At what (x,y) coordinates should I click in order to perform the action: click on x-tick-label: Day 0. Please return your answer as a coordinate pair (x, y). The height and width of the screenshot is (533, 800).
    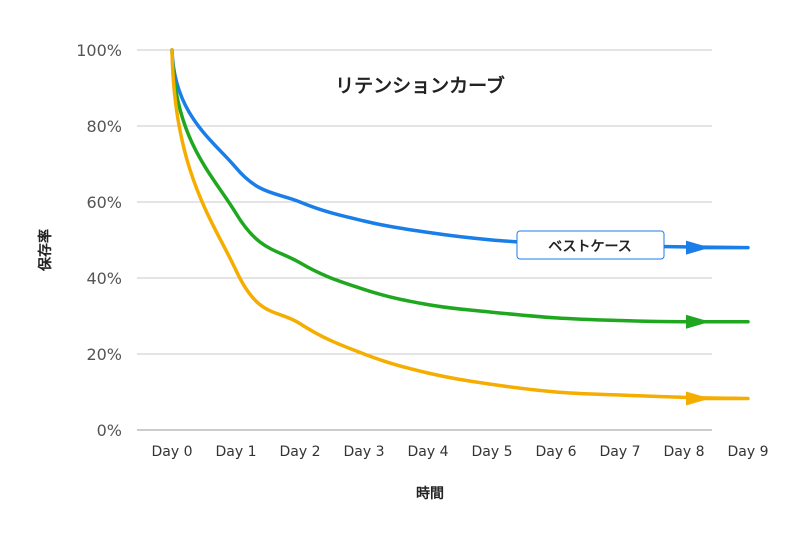
    Looking at the image, I should click on (171, 452).